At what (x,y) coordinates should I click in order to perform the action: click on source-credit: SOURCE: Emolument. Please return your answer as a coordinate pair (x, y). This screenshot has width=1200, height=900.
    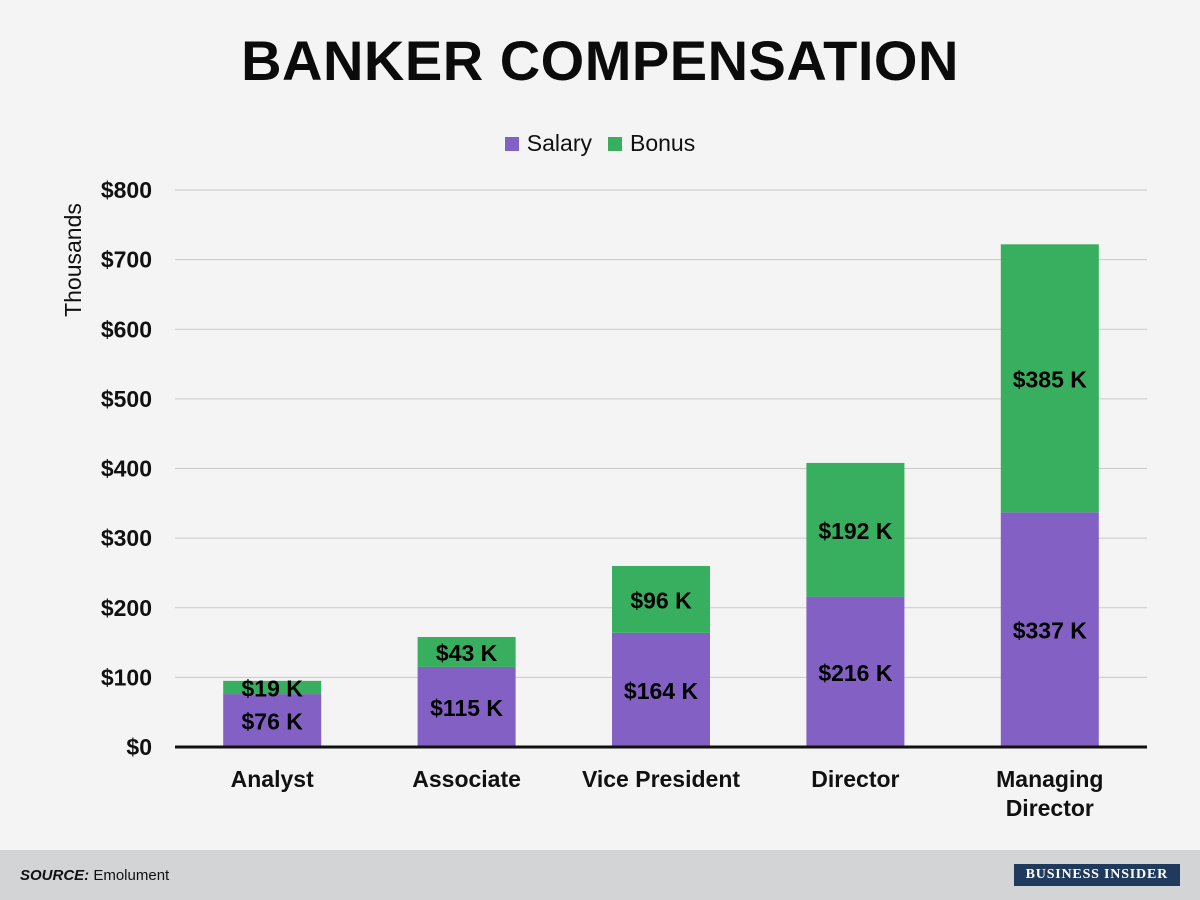
    Looking at the image, I should click on (94, 875).